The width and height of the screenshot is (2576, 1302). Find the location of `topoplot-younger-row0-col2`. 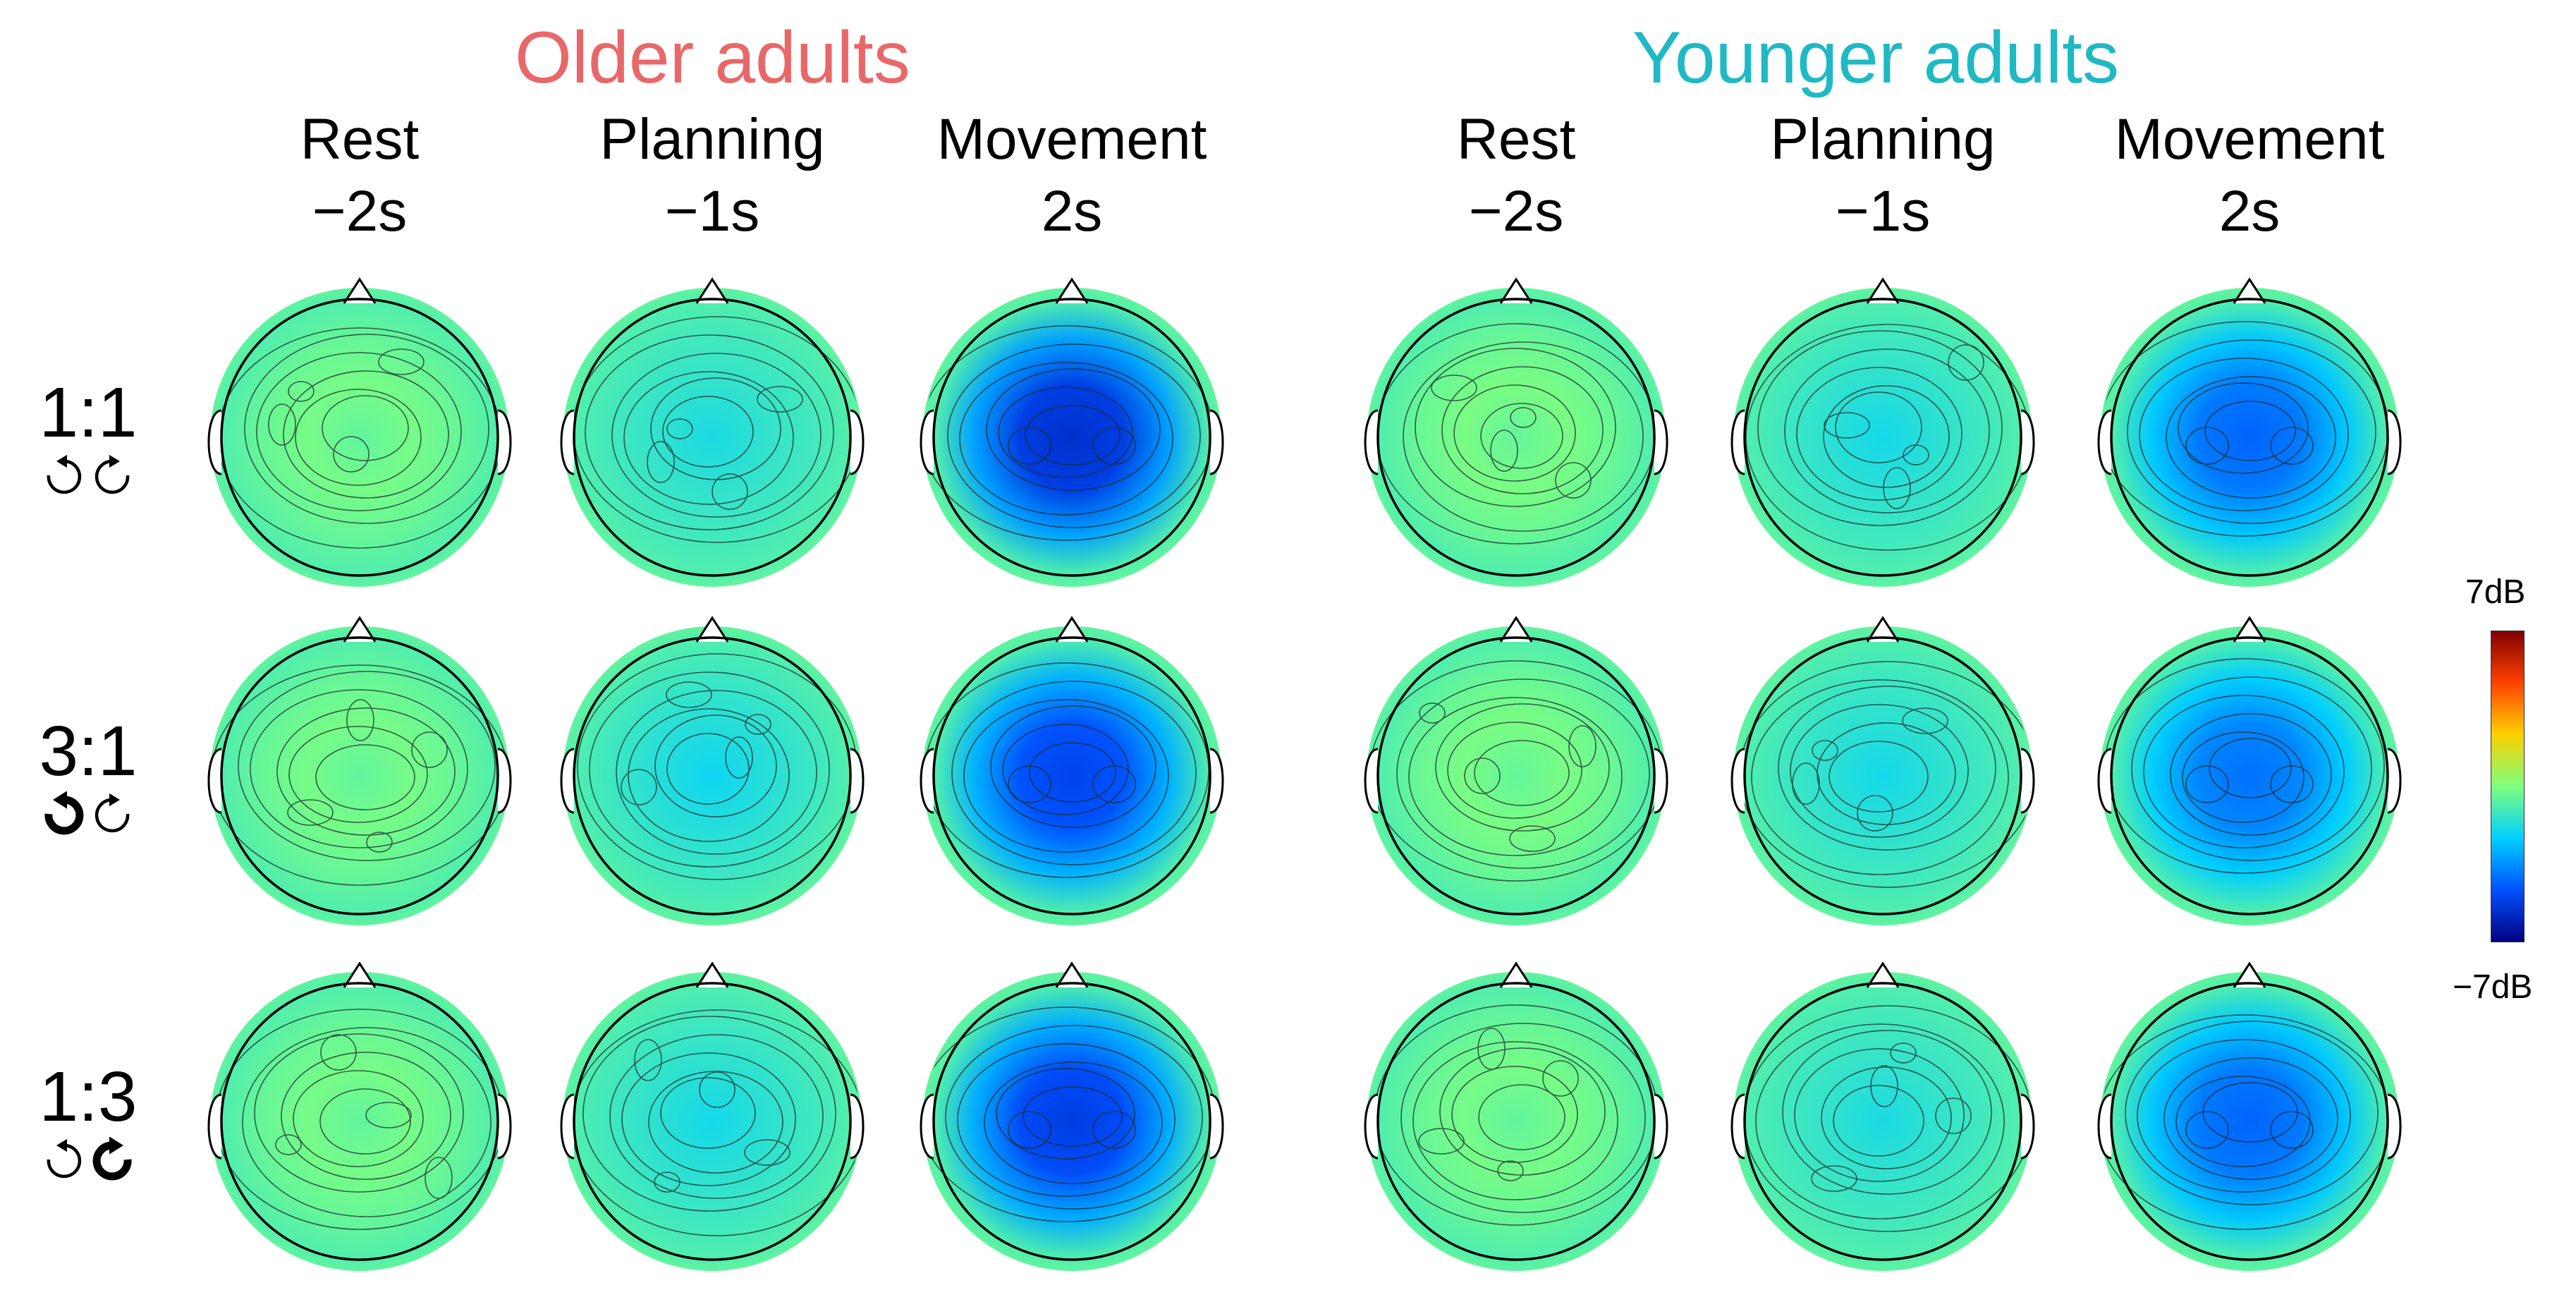

topoplot-younger-row0-col2 is located at coordinates (2250, 432).